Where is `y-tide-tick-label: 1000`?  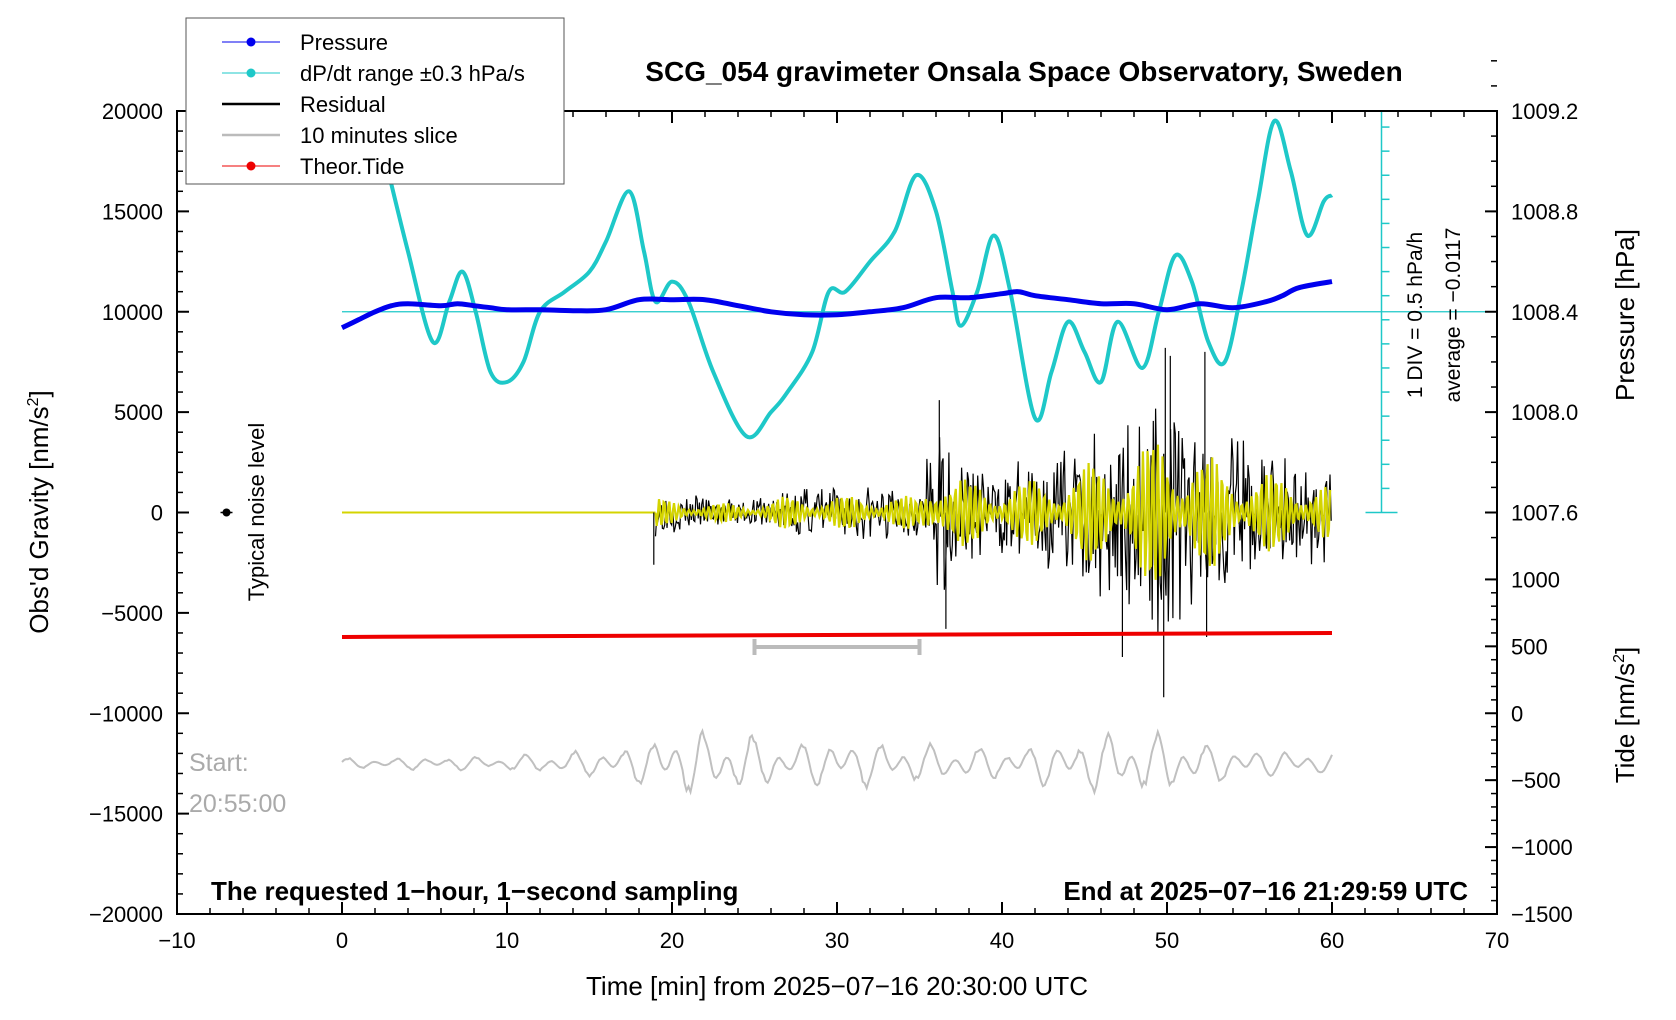
y-tide-tick-label: 1000 is located at coordinates (1535, 579).